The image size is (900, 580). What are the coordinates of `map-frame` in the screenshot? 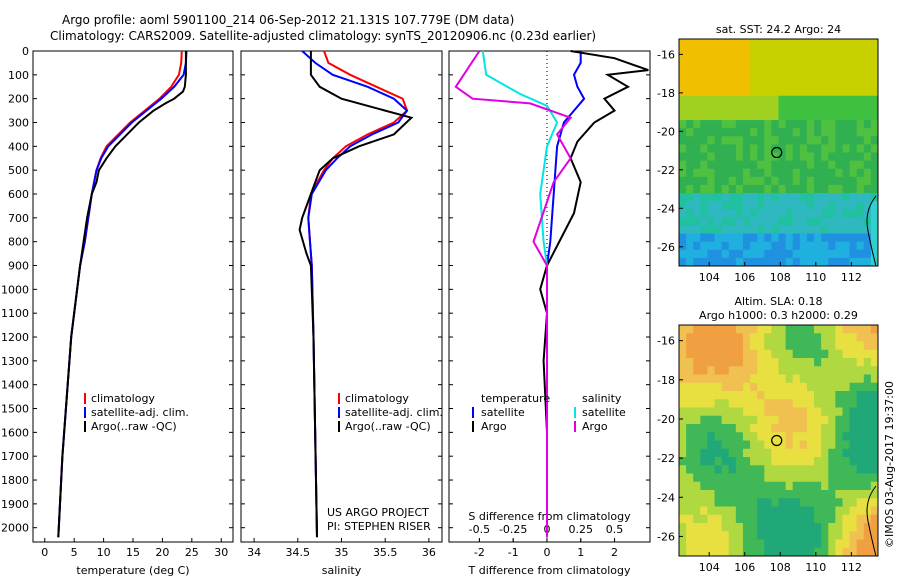 It's located at (778, 440).